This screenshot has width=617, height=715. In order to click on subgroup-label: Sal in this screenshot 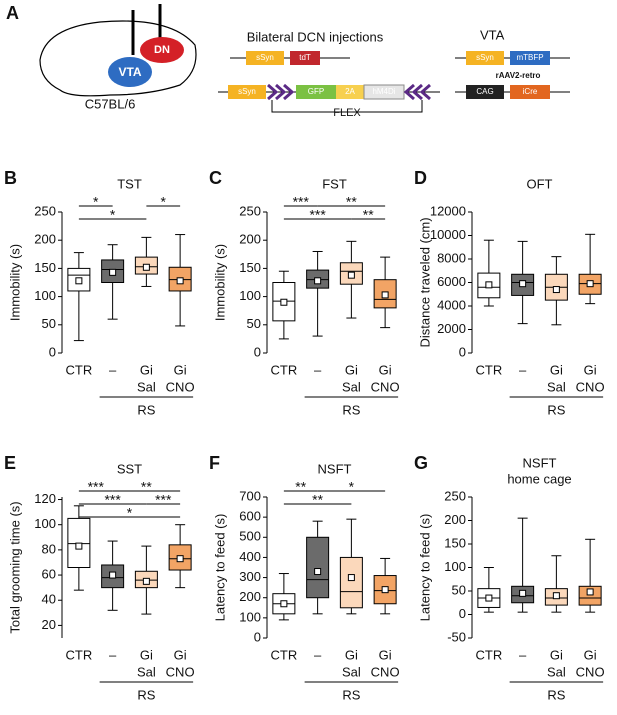, I will do `click(556, 671)`.